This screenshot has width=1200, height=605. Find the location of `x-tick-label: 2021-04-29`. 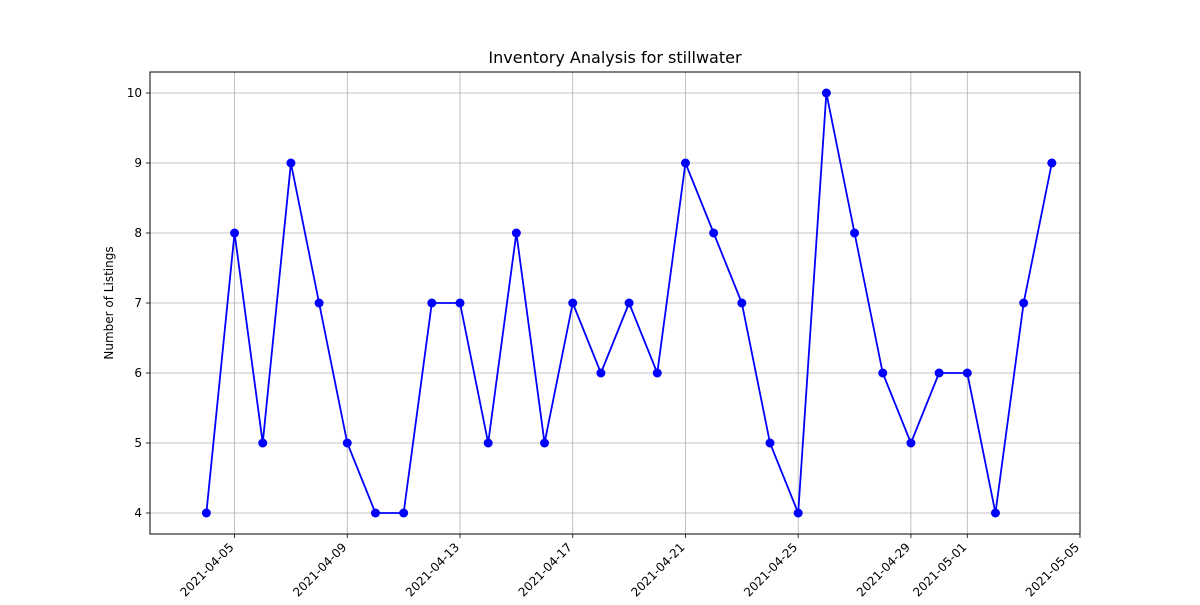

x-tick-label: 2021-04-29 is located at coordinates (883, 569).